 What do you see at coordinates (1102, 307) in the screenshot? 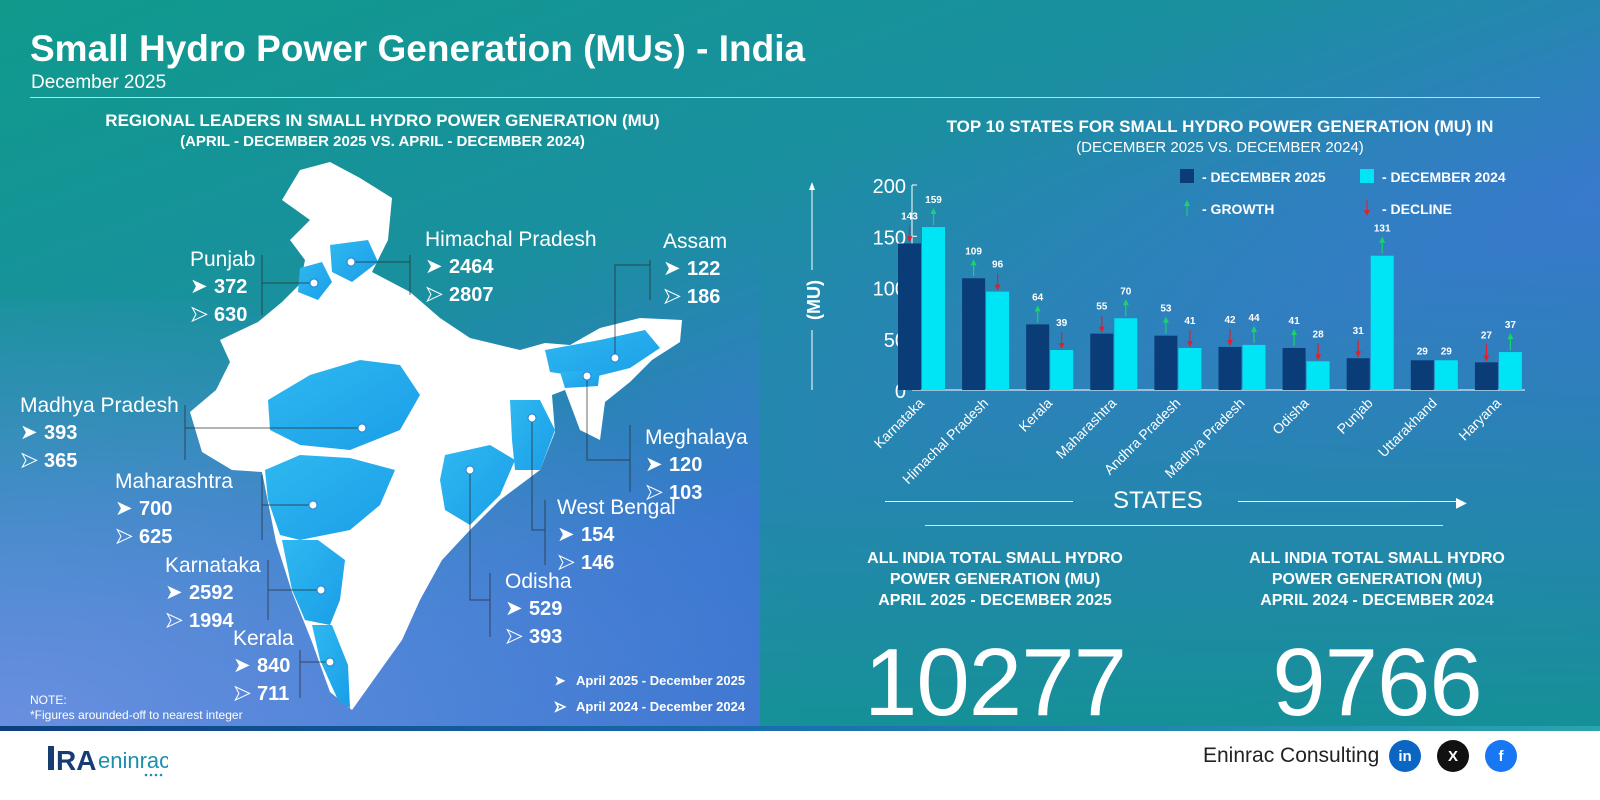
I see `data-label: 55` at bounding box center [1102, 307].